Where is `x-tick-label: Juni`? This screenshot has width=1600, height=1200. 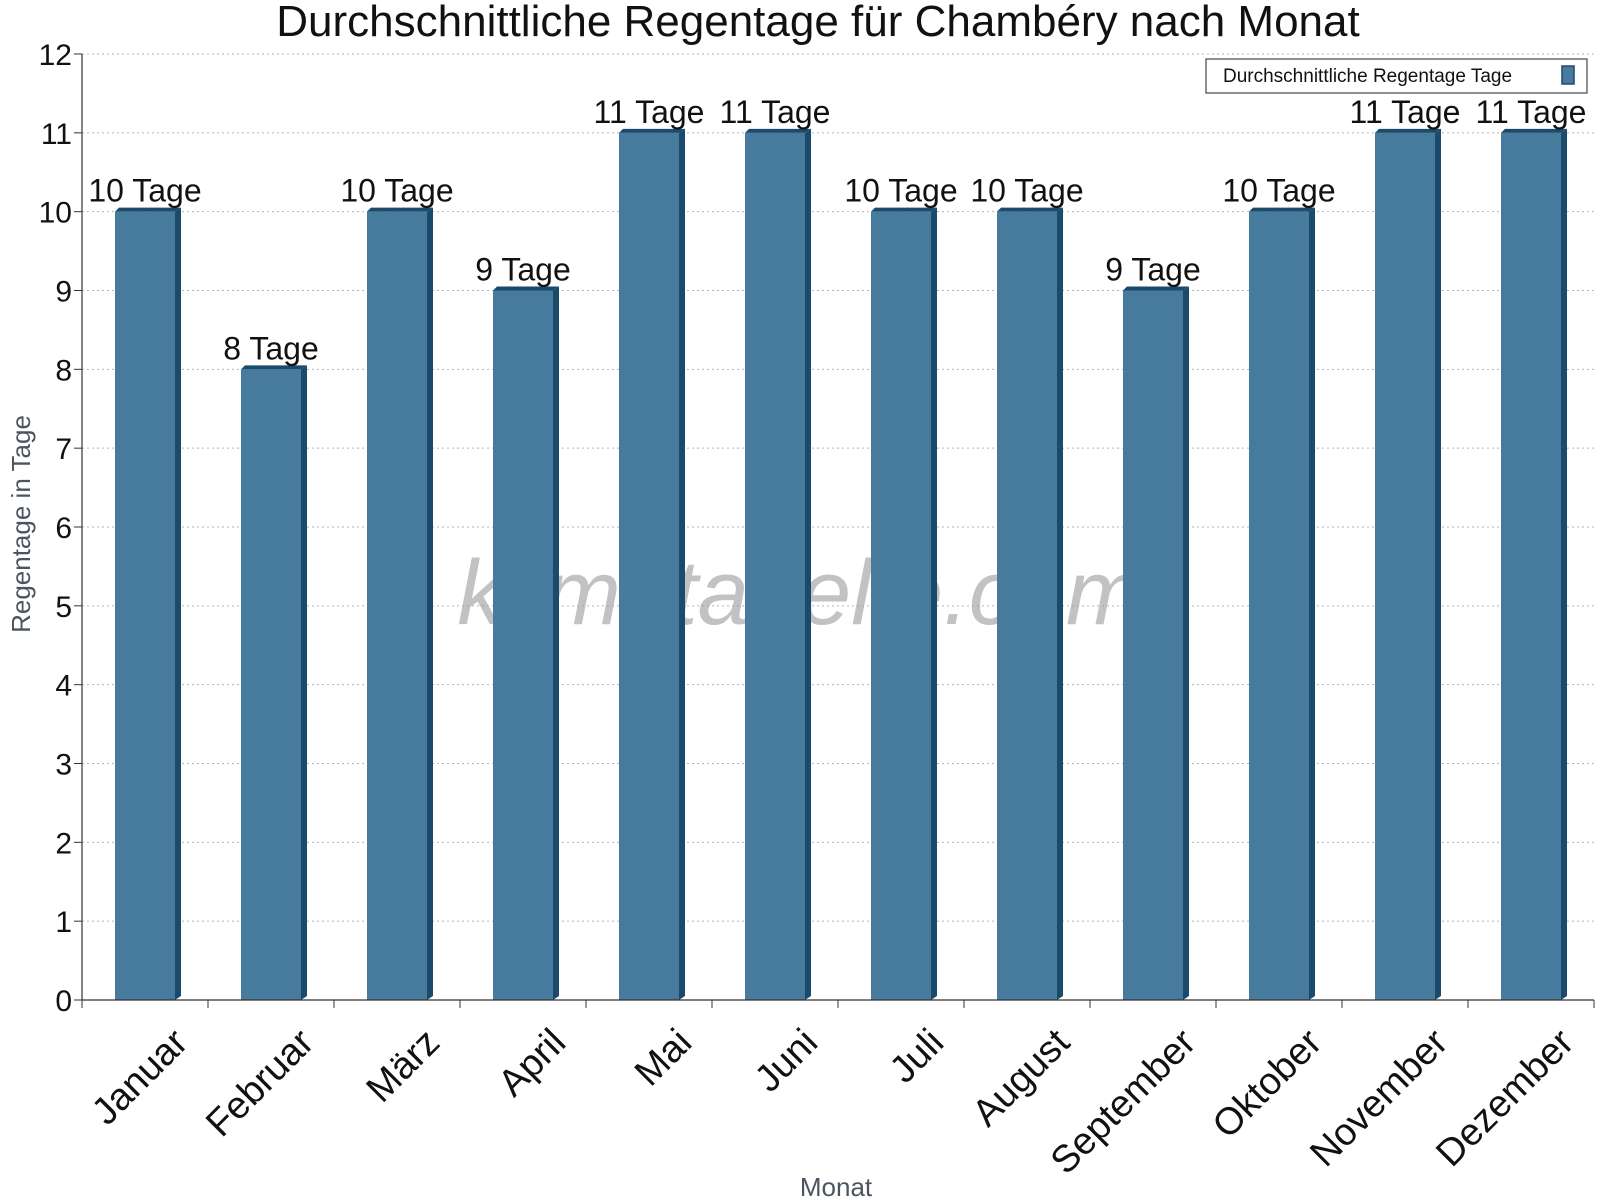 x-tick-label: Juni is located at coordinates (786, 1060).